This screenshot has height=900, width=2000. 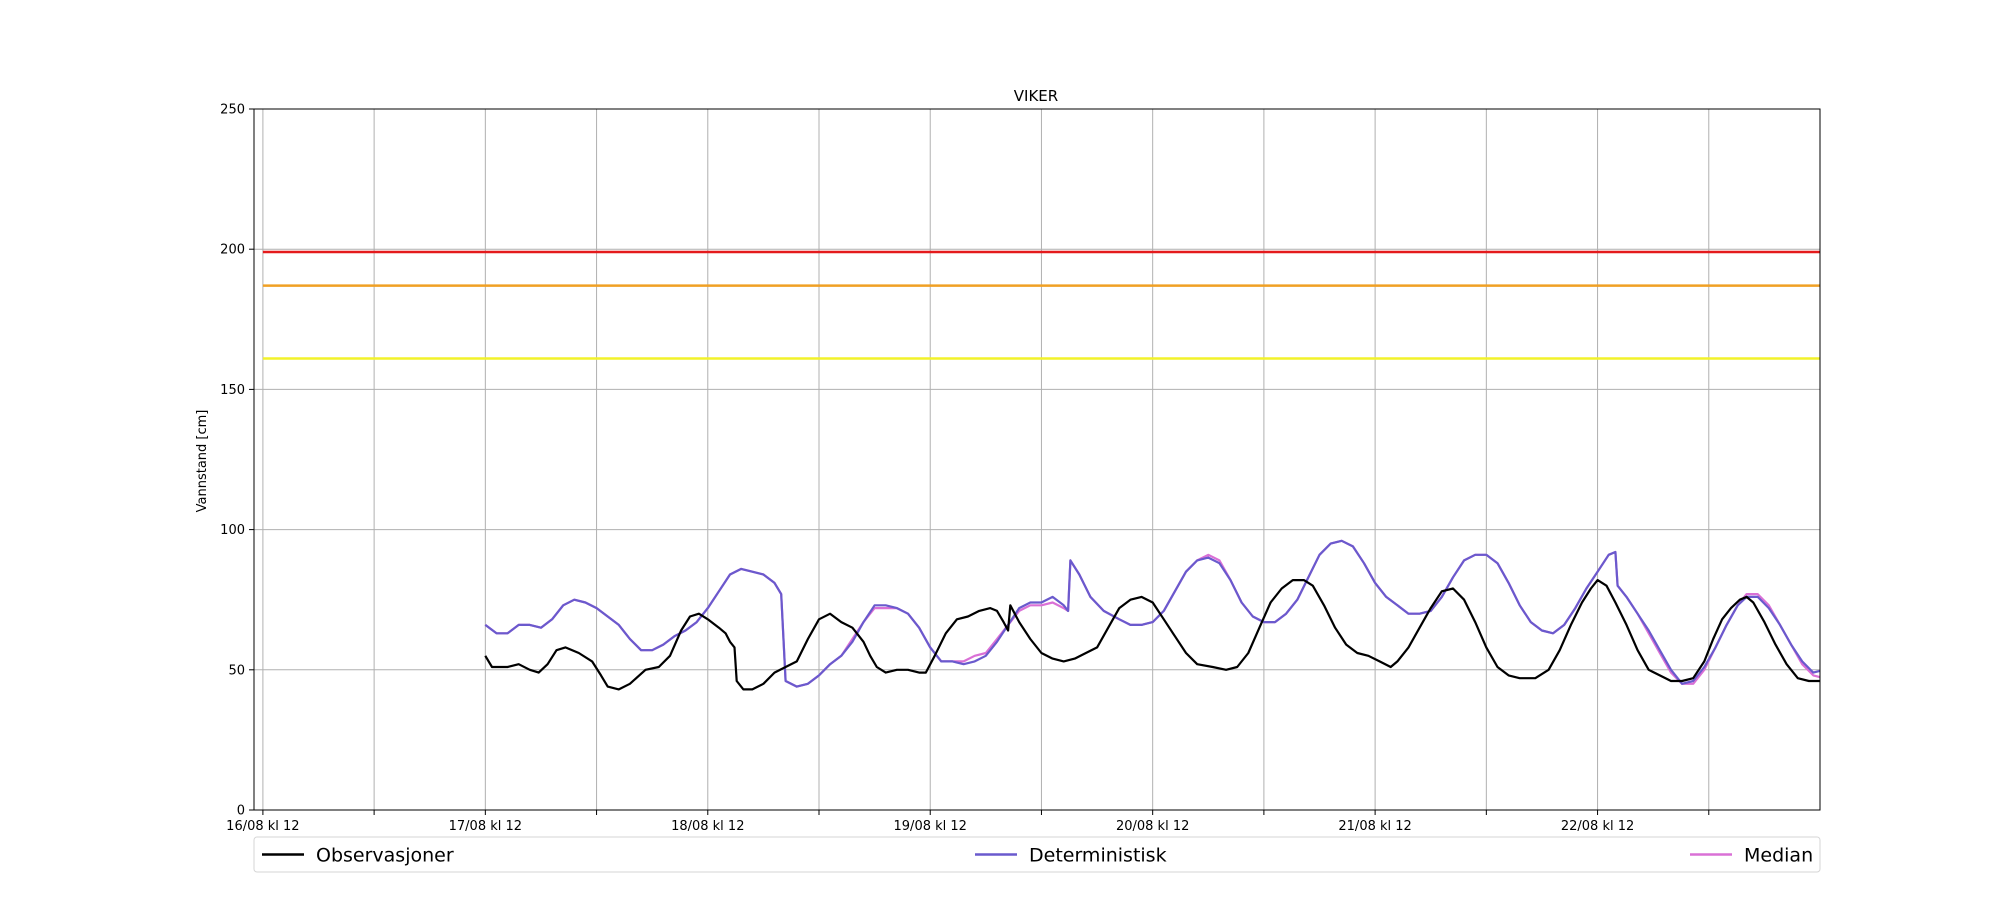 I want to click on x-tick-label: 22/08 kl 12, so click(x=1597, y=826).